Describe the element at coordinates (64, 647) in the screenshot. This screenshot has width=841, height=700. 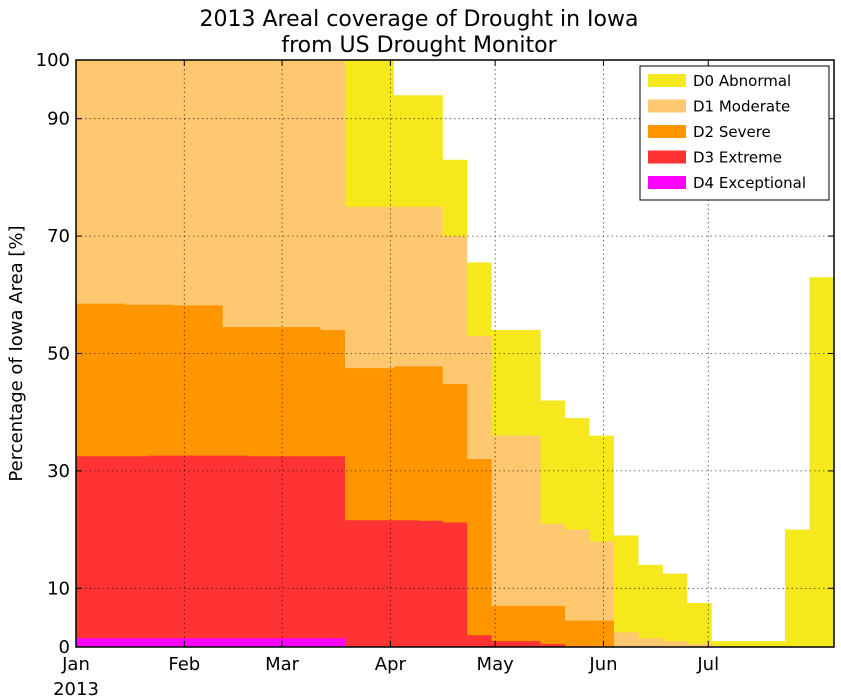
I see `y-tick-label: 0` at that location.